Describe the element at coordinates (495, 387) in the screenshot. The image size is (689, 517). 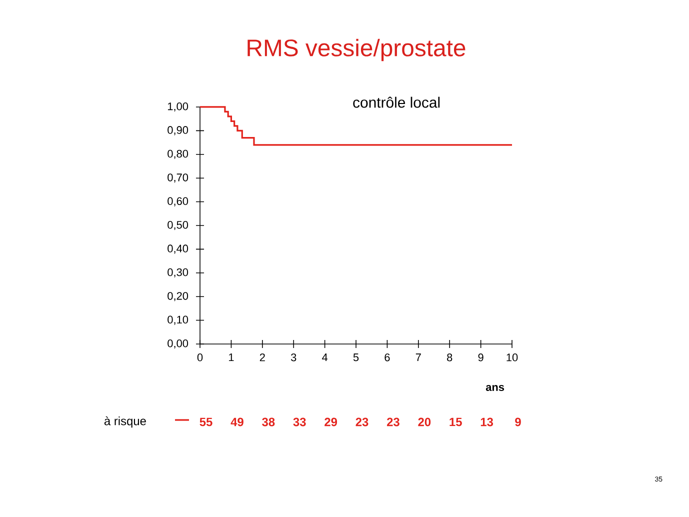
I see `x-axis-title: ans` at that location.